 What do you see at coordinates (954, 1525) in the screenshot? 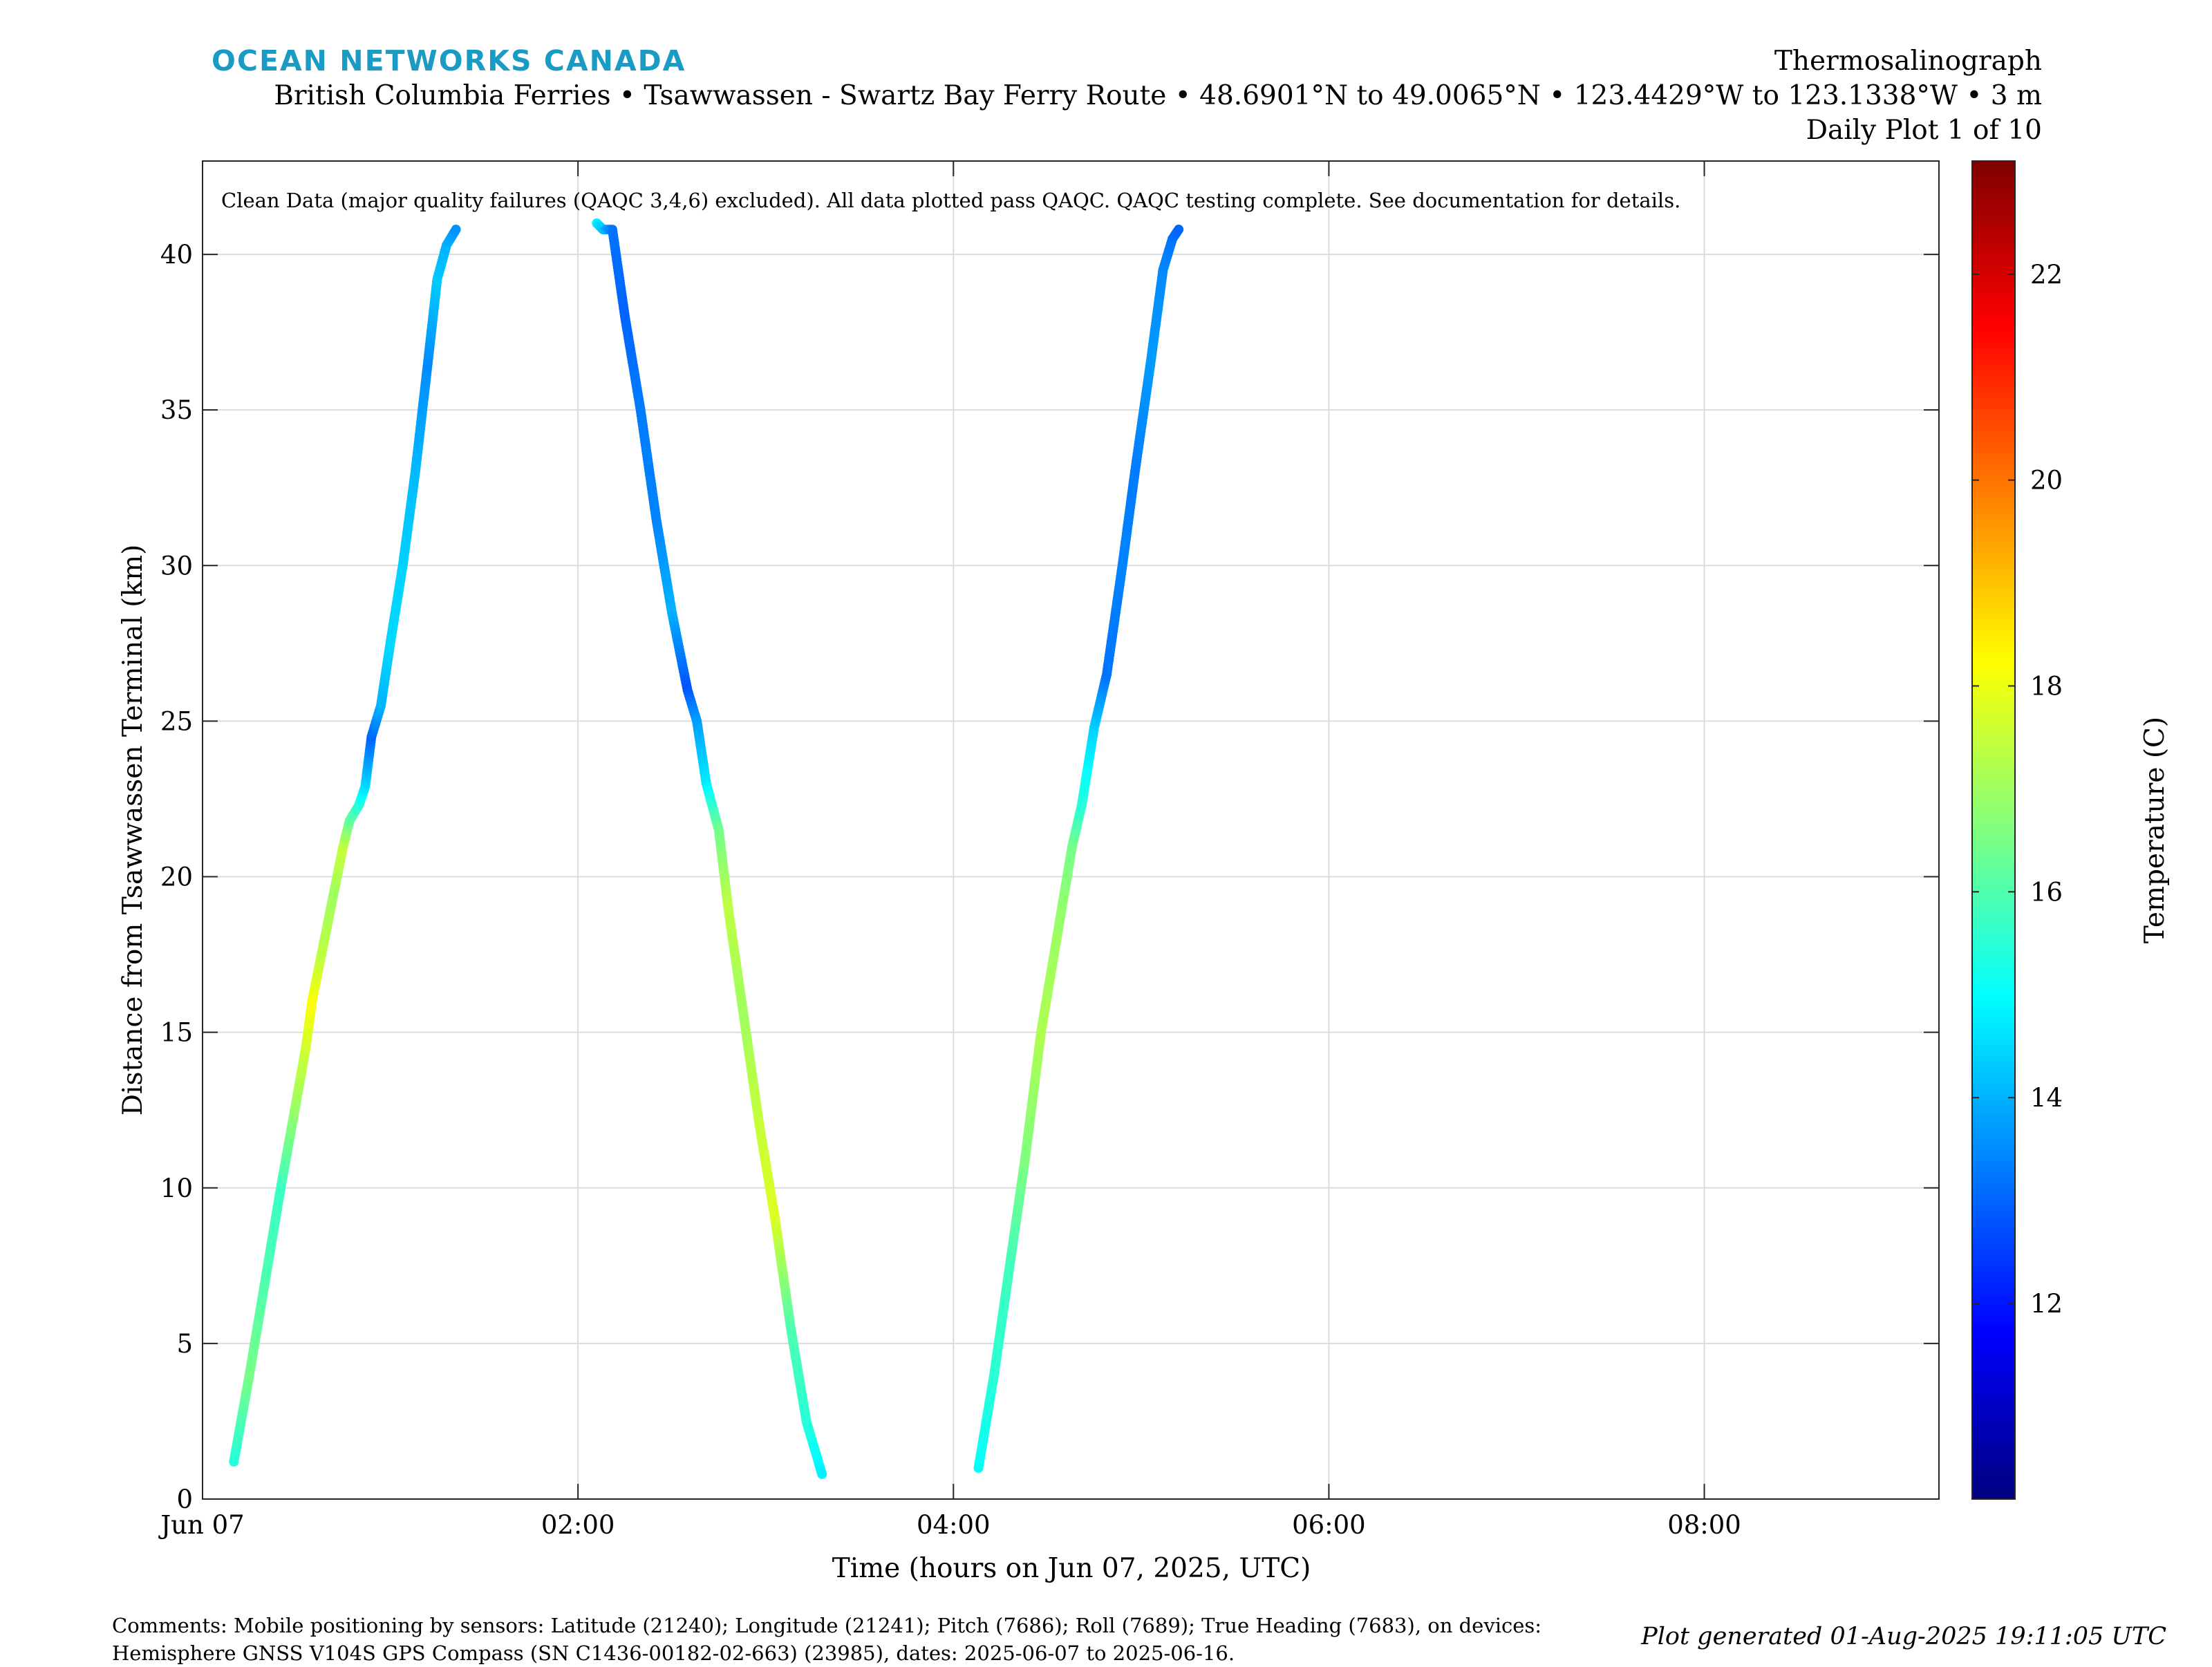
I see `x-tick-label: 04:00` at bounding box center [954, 1525].